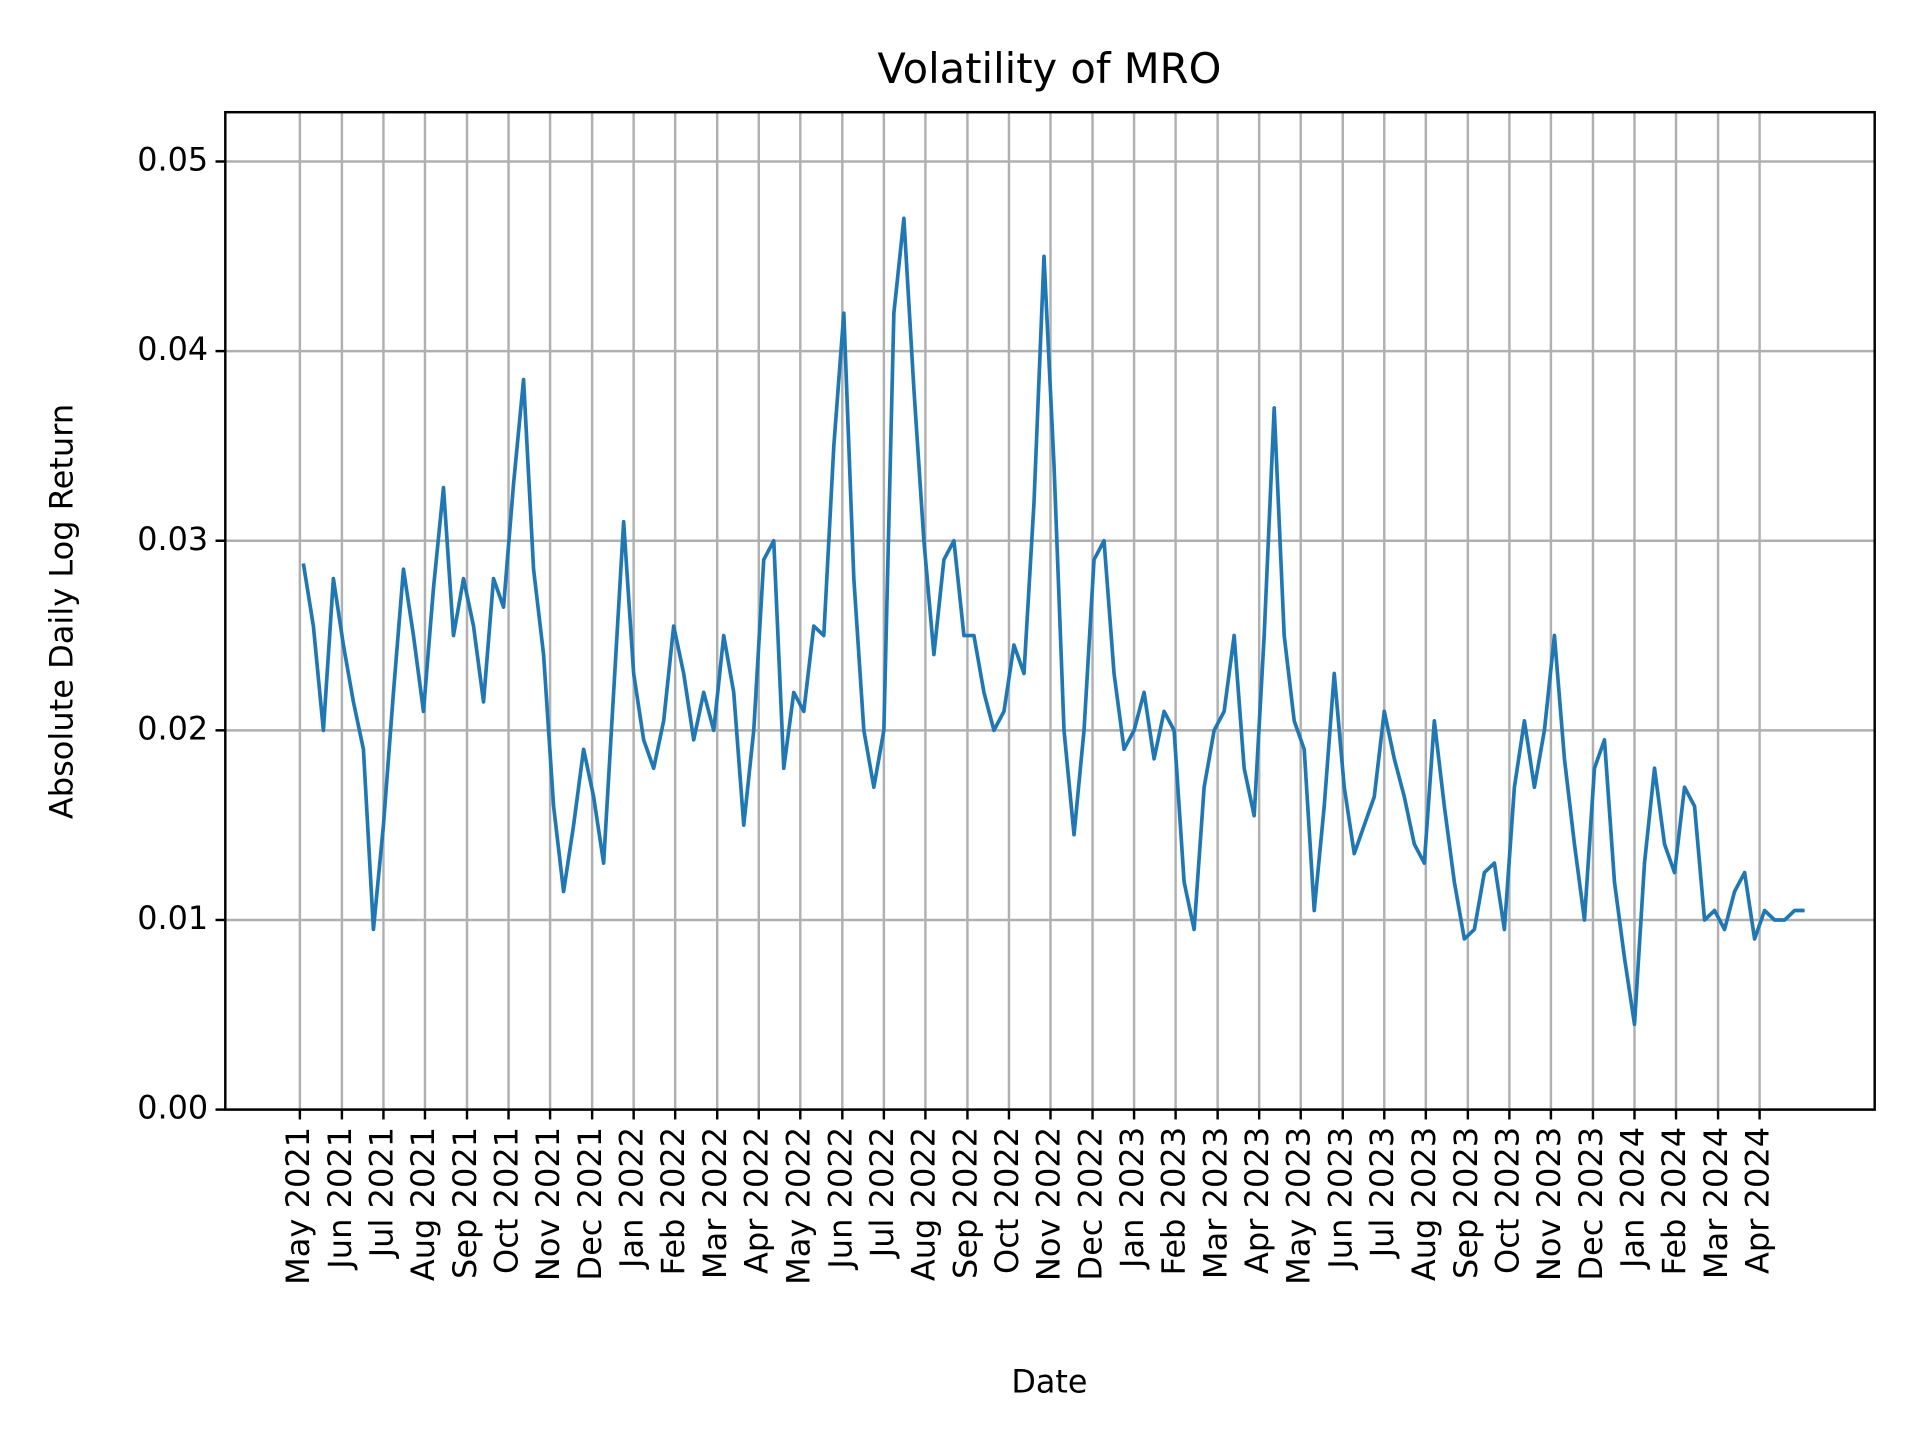 Image resolution: width=1920 pixels, height=1440 pixels. Describe the element at coordinates (507, 1200) in the screenshot. I see `x-tick-label: Oct 2021` at that location.